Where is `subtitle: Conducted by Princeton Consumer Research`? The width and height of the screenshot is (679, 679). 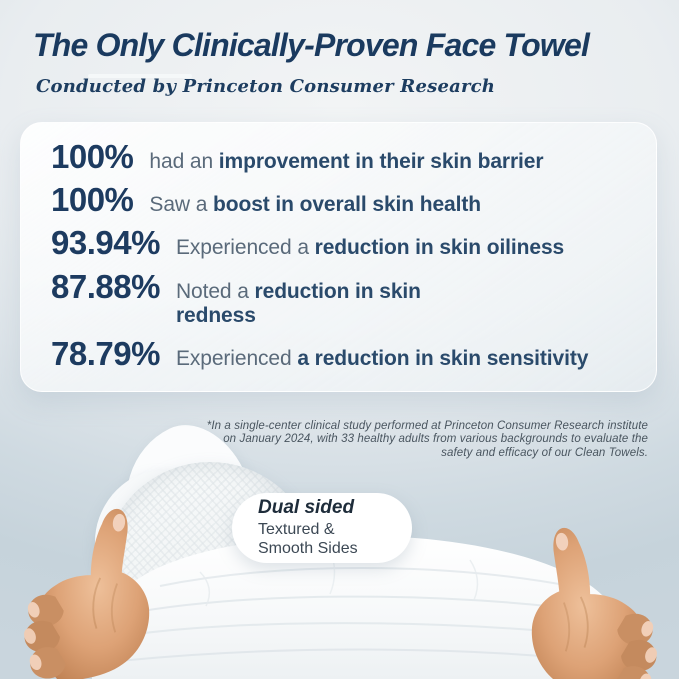
subtitle: Conducted by Princeton Consumer Research is located at coordinates (266, 87).